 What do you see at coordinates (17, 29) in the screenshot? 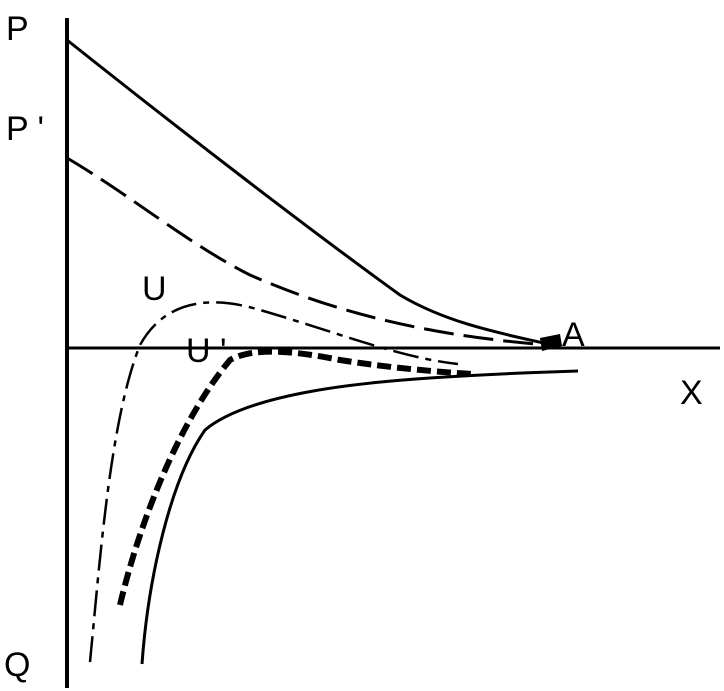
I see `label-p: P` at bounding box center [17, 29].